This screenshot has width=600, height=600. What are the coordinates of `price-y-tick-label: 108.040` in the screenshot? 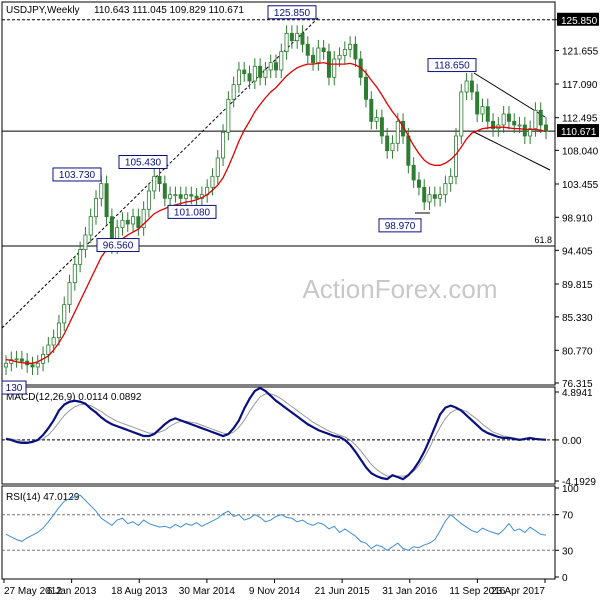 It's located at (580, 151).